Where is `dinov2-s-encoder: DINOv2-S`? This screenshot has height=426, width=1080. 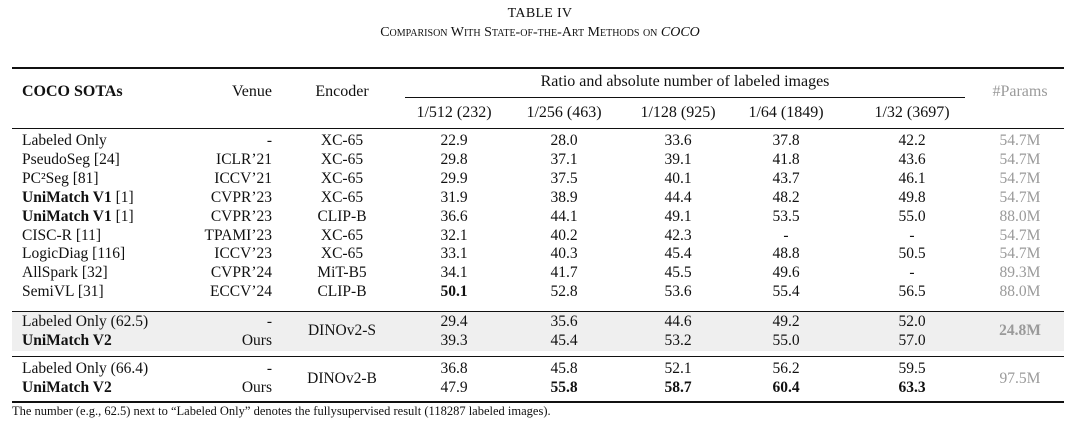 dinov2-s-encoder: DINOv2-S is located at coordinates (342, 330).